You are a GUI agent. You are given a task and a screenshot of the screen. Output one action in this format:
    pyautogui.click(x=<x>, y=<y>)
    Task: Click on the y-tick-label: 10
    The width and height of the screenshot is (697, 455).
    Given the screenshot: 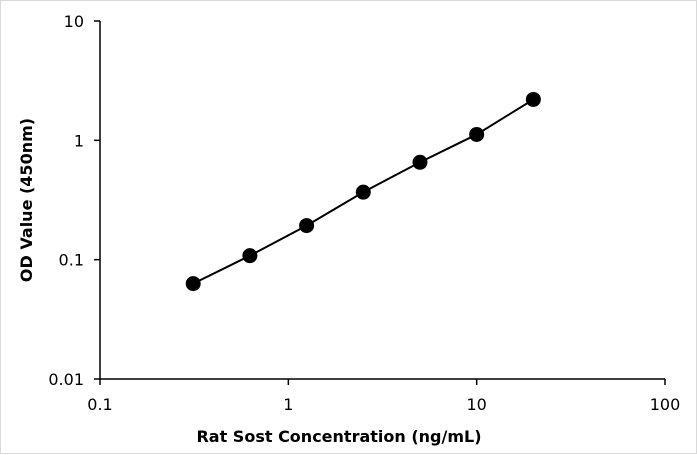 What is the action you would take?
    pyautogui.click(x=74, y=21)
    